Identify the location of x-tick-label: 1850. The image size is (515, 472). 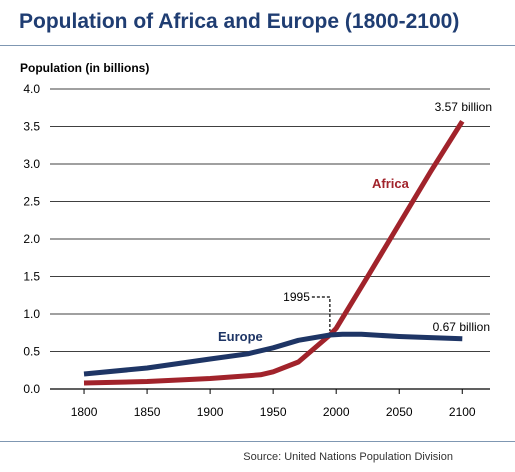
(147, 412).